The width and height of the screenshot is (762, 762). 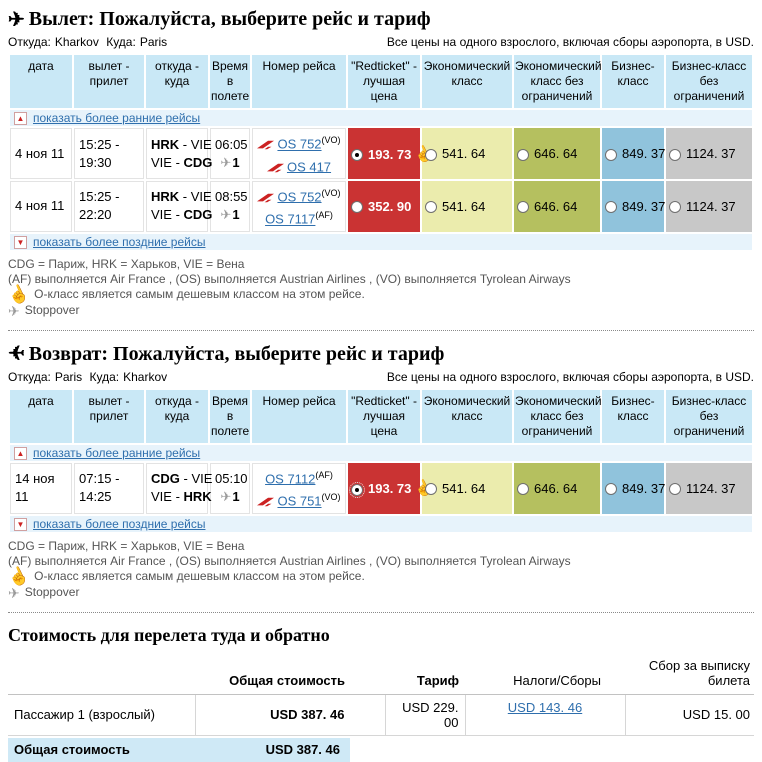 I want to click on taxes-breakdown-link: USD 143. 46, so click(x=545, y=707).